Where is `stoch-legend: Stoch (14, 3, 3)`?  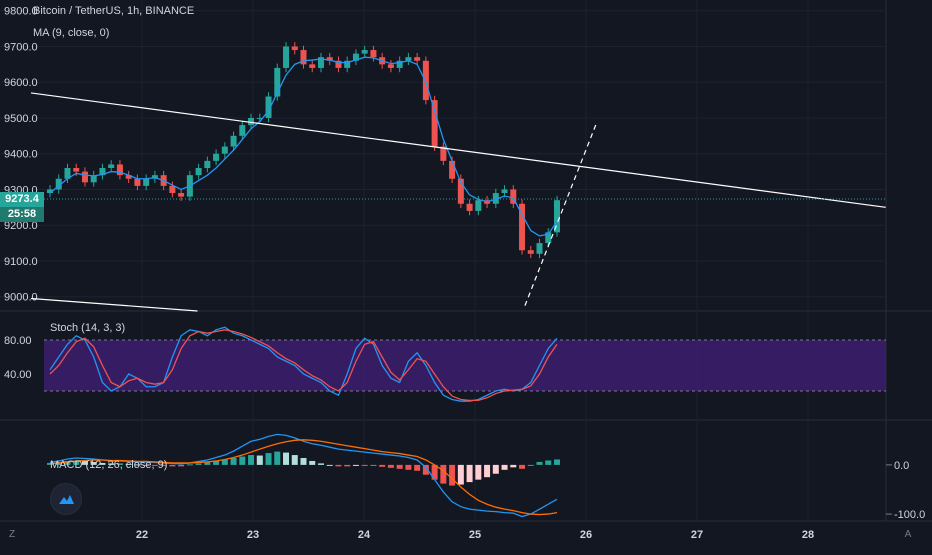
stoch-legend: Stoch (14, 3, 3) is located at coordinates (88, 328).